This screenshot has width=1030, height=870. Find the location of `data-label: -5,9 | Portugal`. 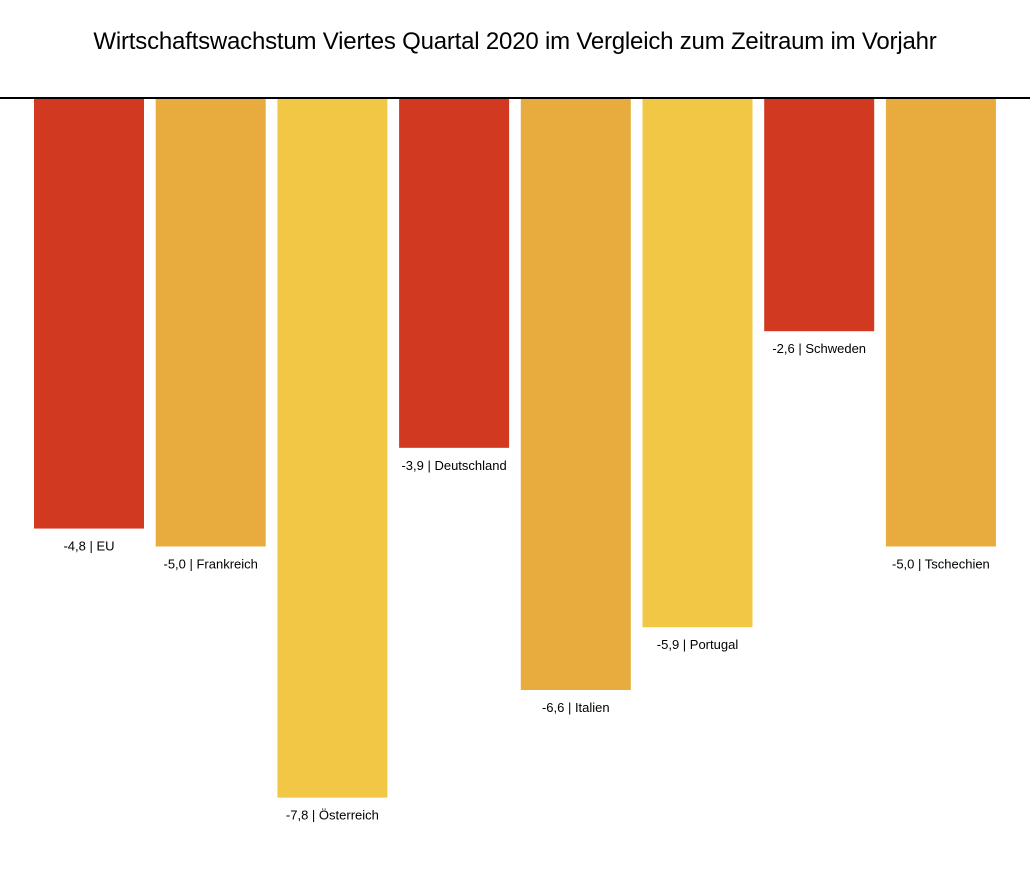

data-label: -5,9 | Portugal is located at coordinates (698, 644).